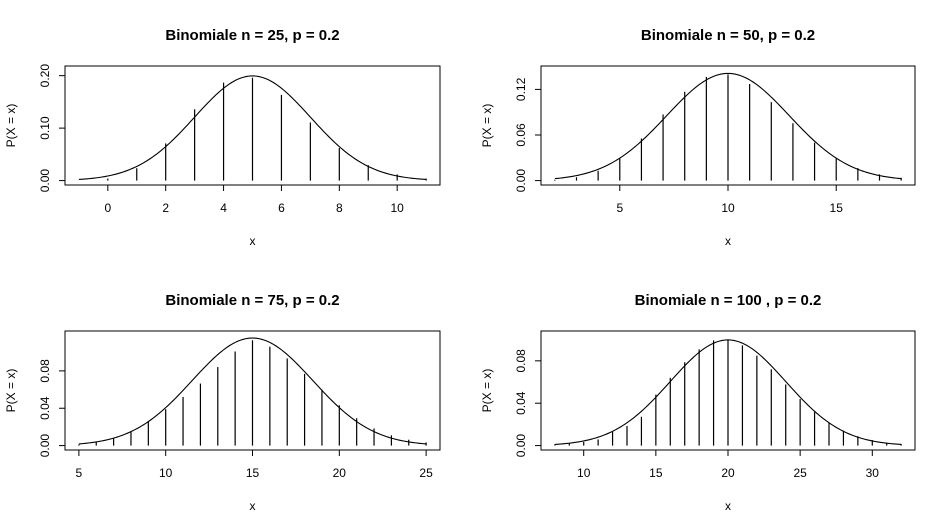  I want to click on x-tick-label: 2, so click(165, 208).